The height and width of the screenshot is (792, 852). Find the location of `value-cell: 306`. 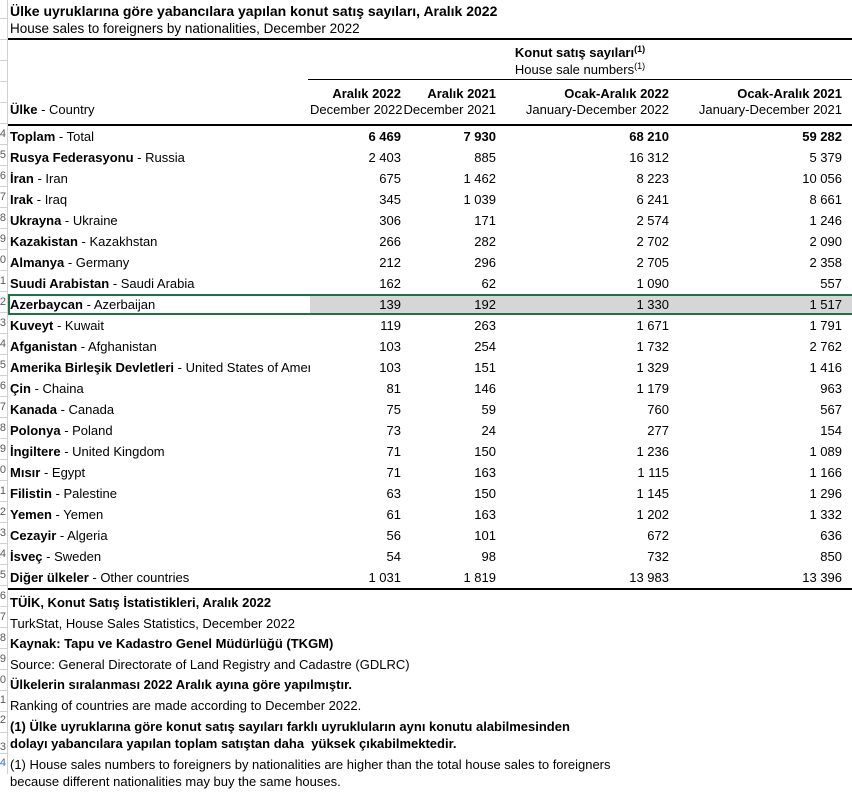

value-cell: 306 is located at coordinates (390, 220).